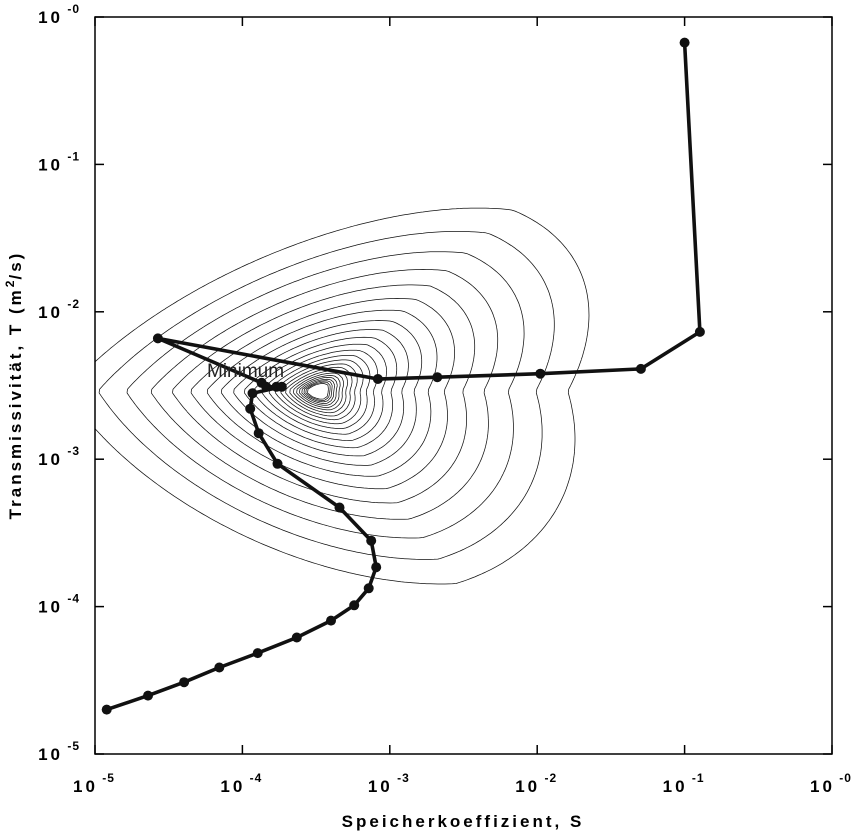  What do you see at coordinates (831, 783) in the screenshot?
I see `x-tick-label: 10 -0` at bounding box center [831, 783].